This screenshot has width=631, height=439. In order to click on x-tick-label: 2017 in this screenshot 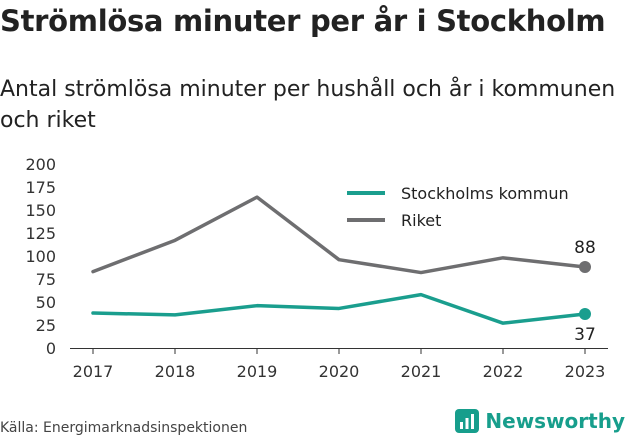, I will do `click(93, 371)`.